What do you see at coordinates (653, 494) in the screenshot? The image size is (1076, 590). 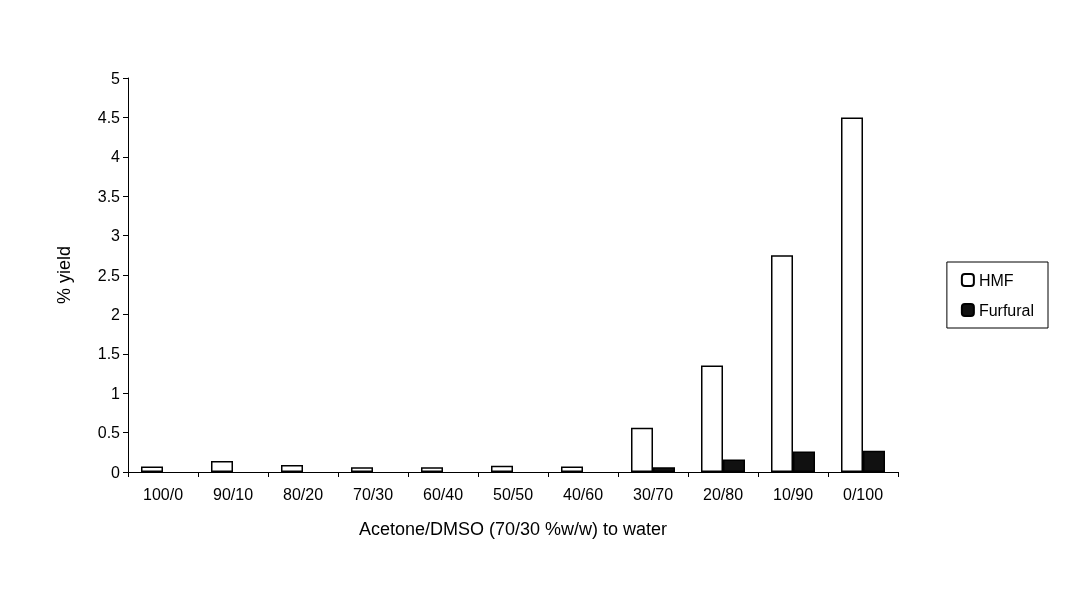 I see `x-tick-label: 30/70` at bounding box center [653, 494].